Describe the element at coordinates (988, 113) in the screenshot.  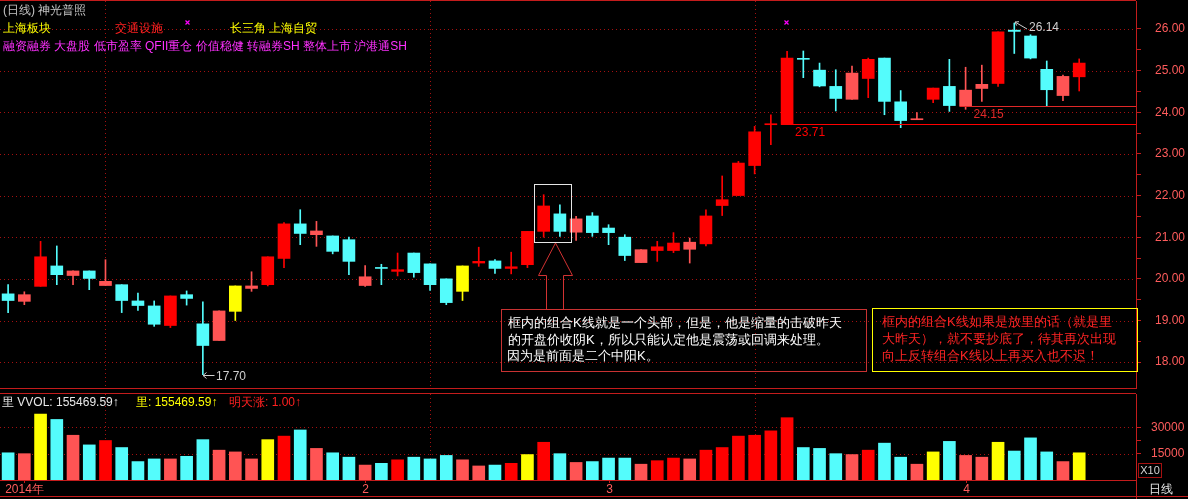
I see `ref-line-label: 24.15` at that location.